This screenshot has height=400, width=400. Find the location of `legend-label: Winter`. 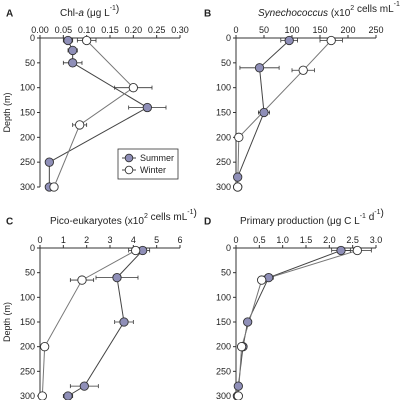

legend-label: Winter is located at coordinates (153, 170).